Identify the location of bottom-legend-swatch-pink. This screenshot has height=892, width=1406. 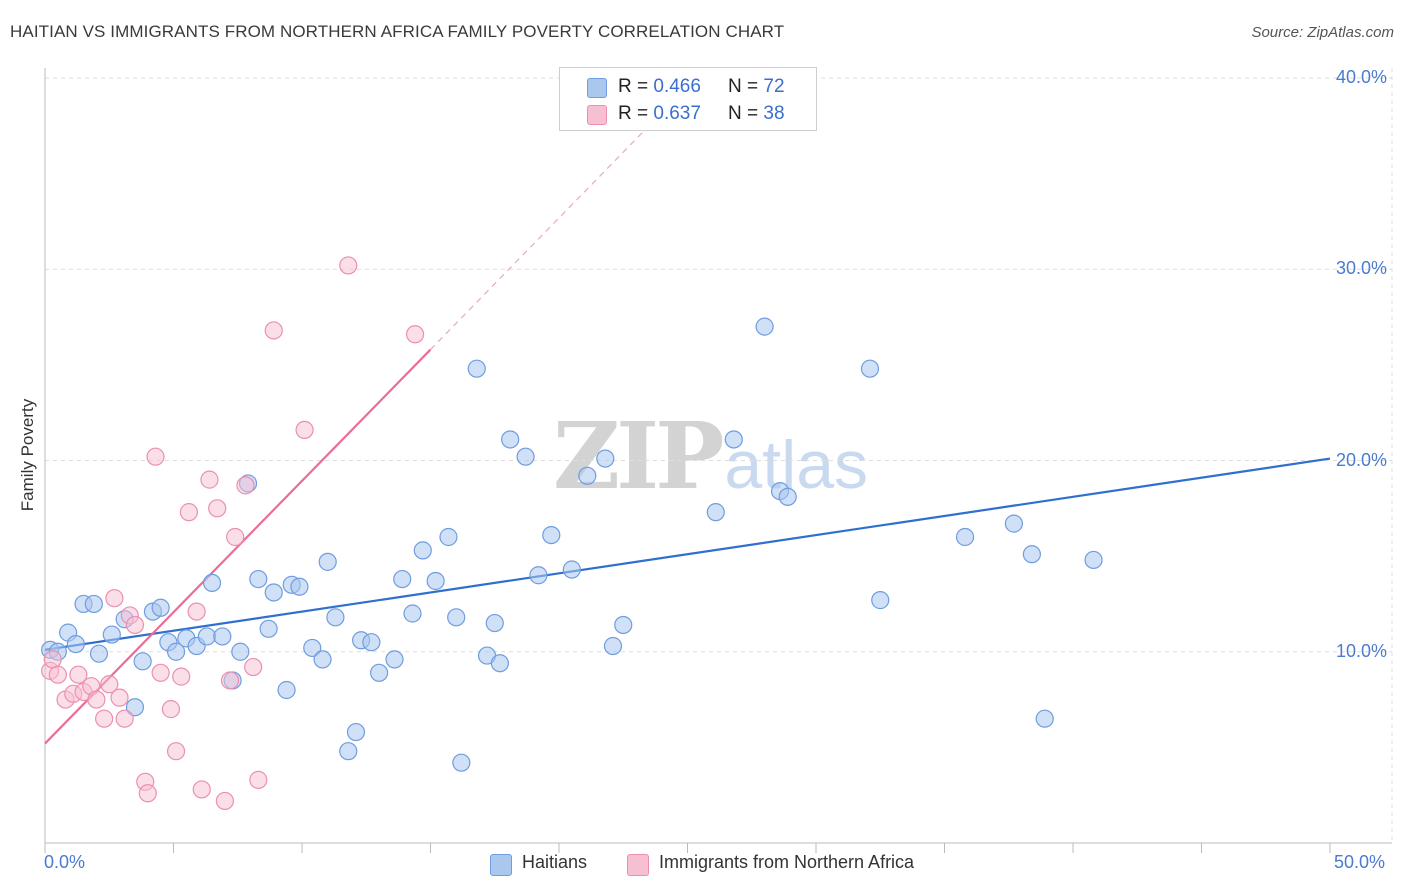
(638, 865).